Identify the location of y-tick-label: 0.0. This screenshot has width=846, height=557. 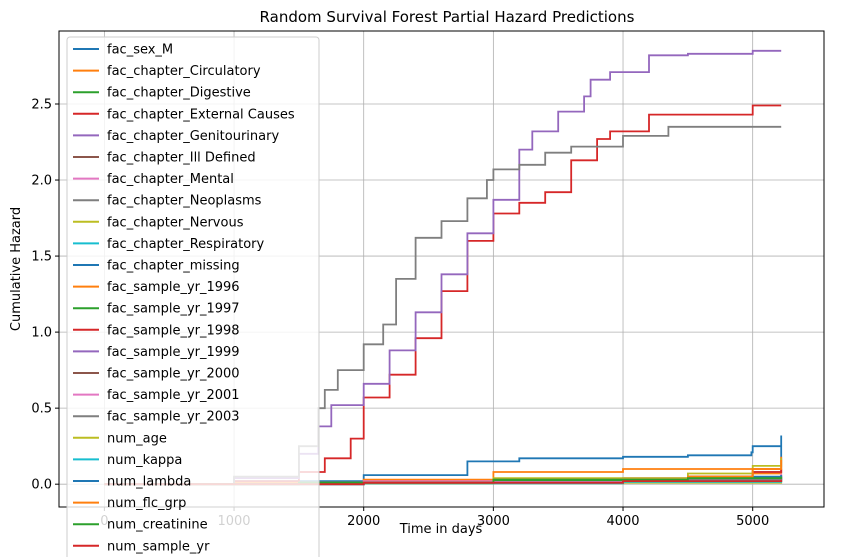
(41, 485).